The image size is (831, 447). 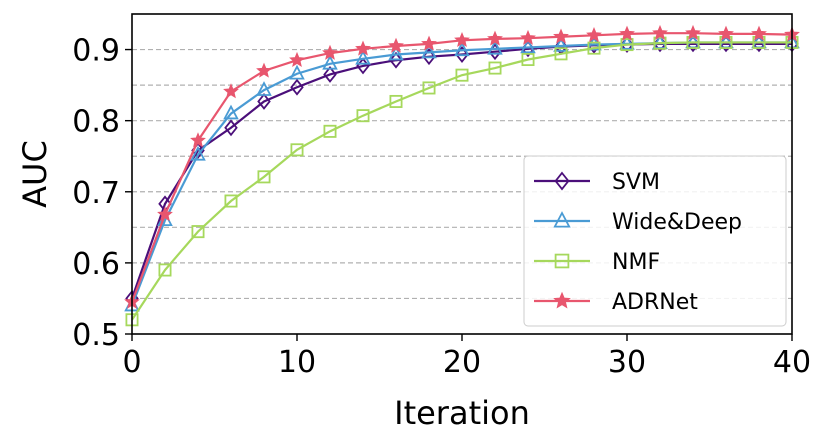 I want to click on y-tick-label: 0.6, so click(x=96, y=264).